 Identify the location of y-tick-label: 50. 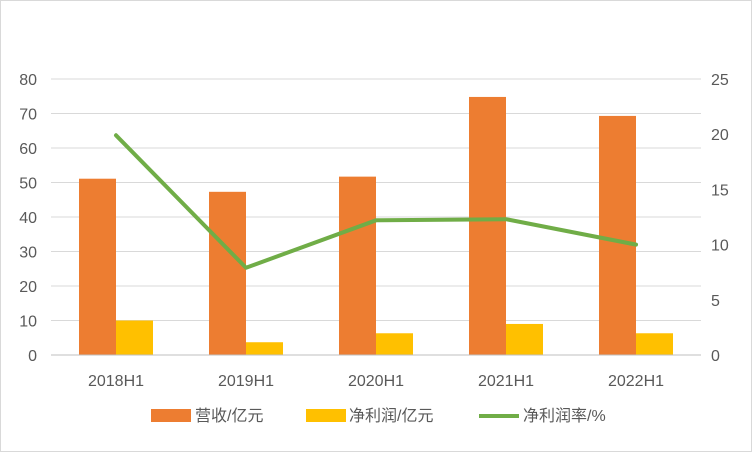
(28, 184).